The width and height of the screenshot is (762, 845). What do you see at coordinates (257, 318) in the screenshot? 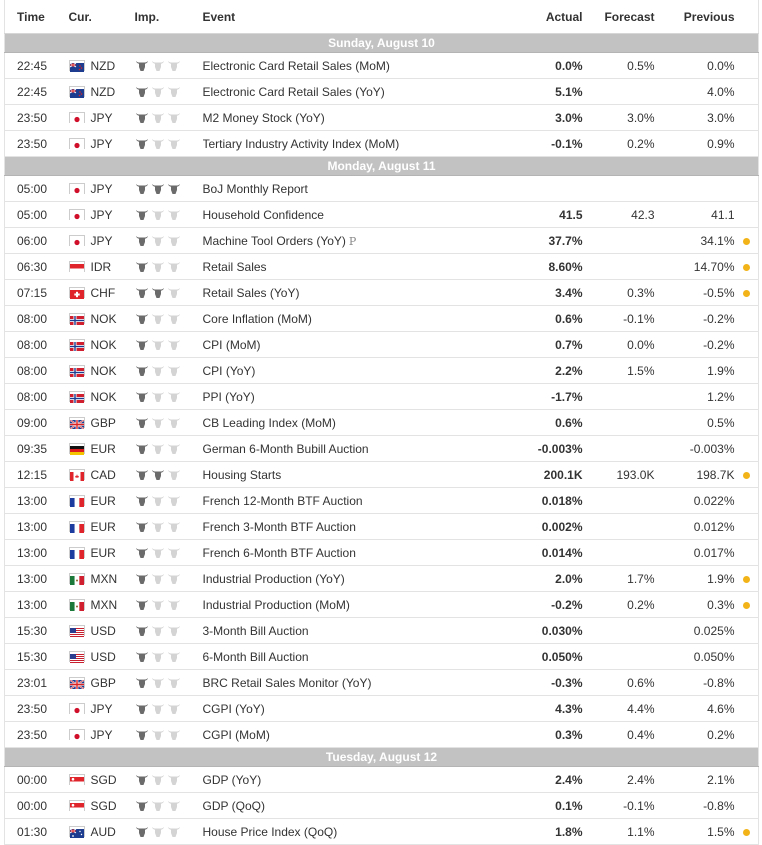
I see `event-name: Core Inflation (MoM)` at bounding box center [257, 318].